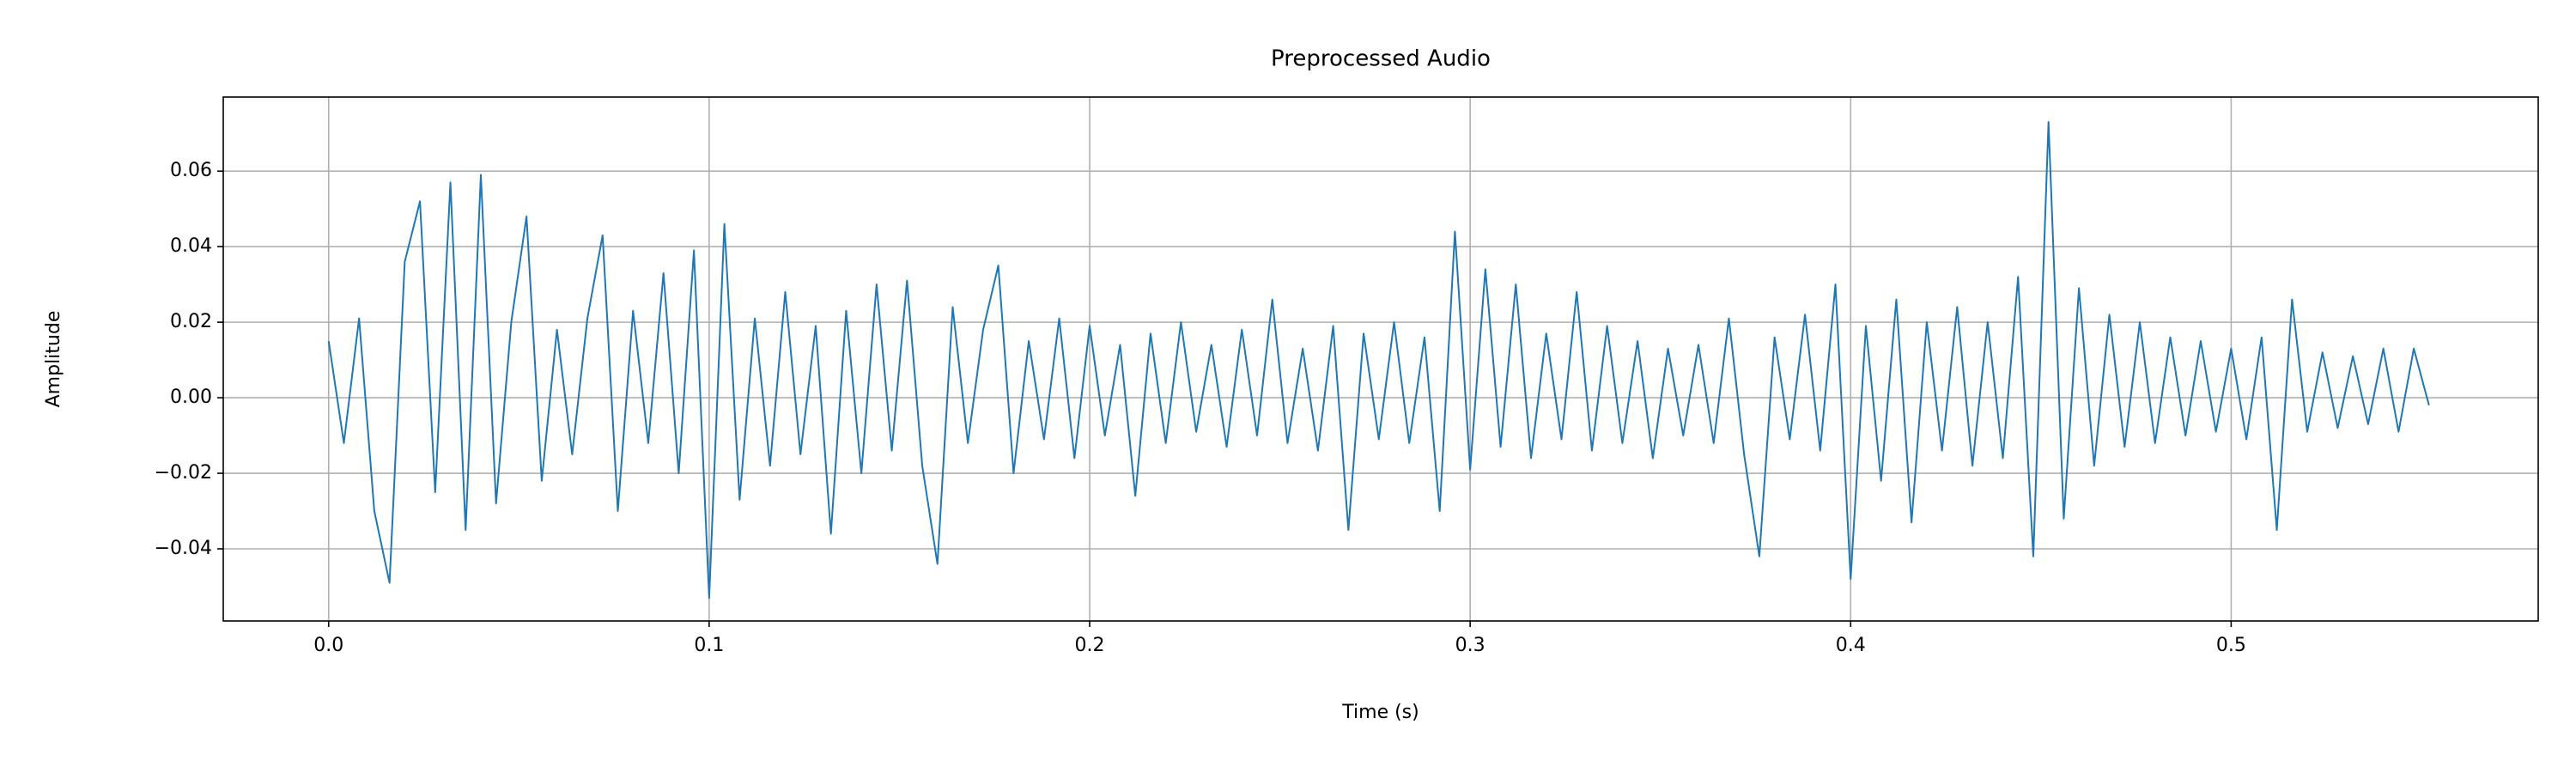 This screenshot has width=2576, height=773. What do you see at coordinates (183, 548) in the screenshot?
I see `y-tick-label: −0.04` at bounding box center [183, 548].